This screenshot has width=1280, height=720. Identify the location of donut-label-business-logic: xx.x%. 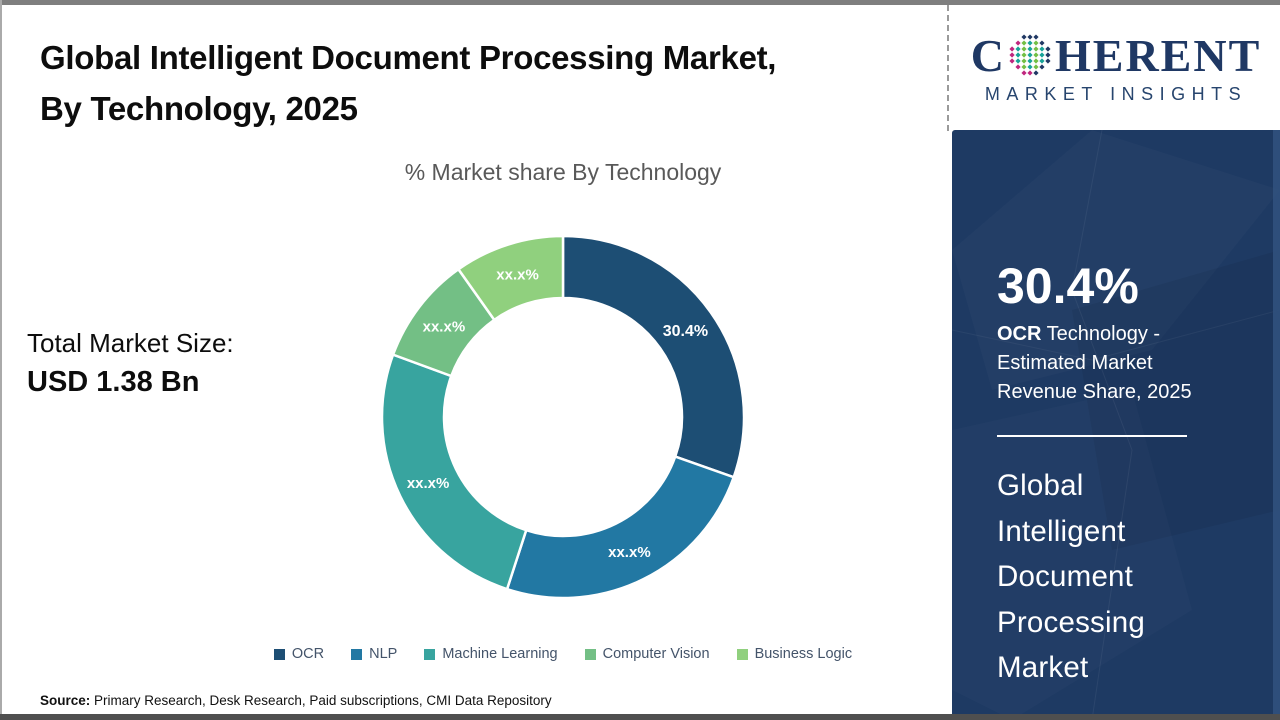
(517, 275).